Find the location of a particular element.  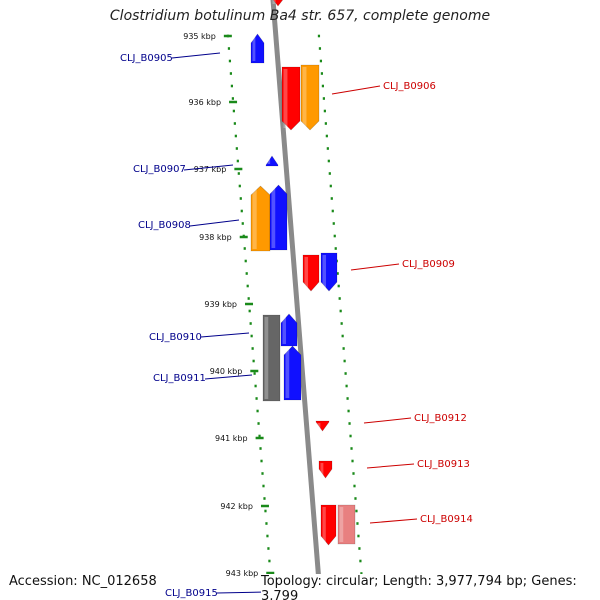

kbp-tick-label: 942 kbp is located at coordinates (236, 506).